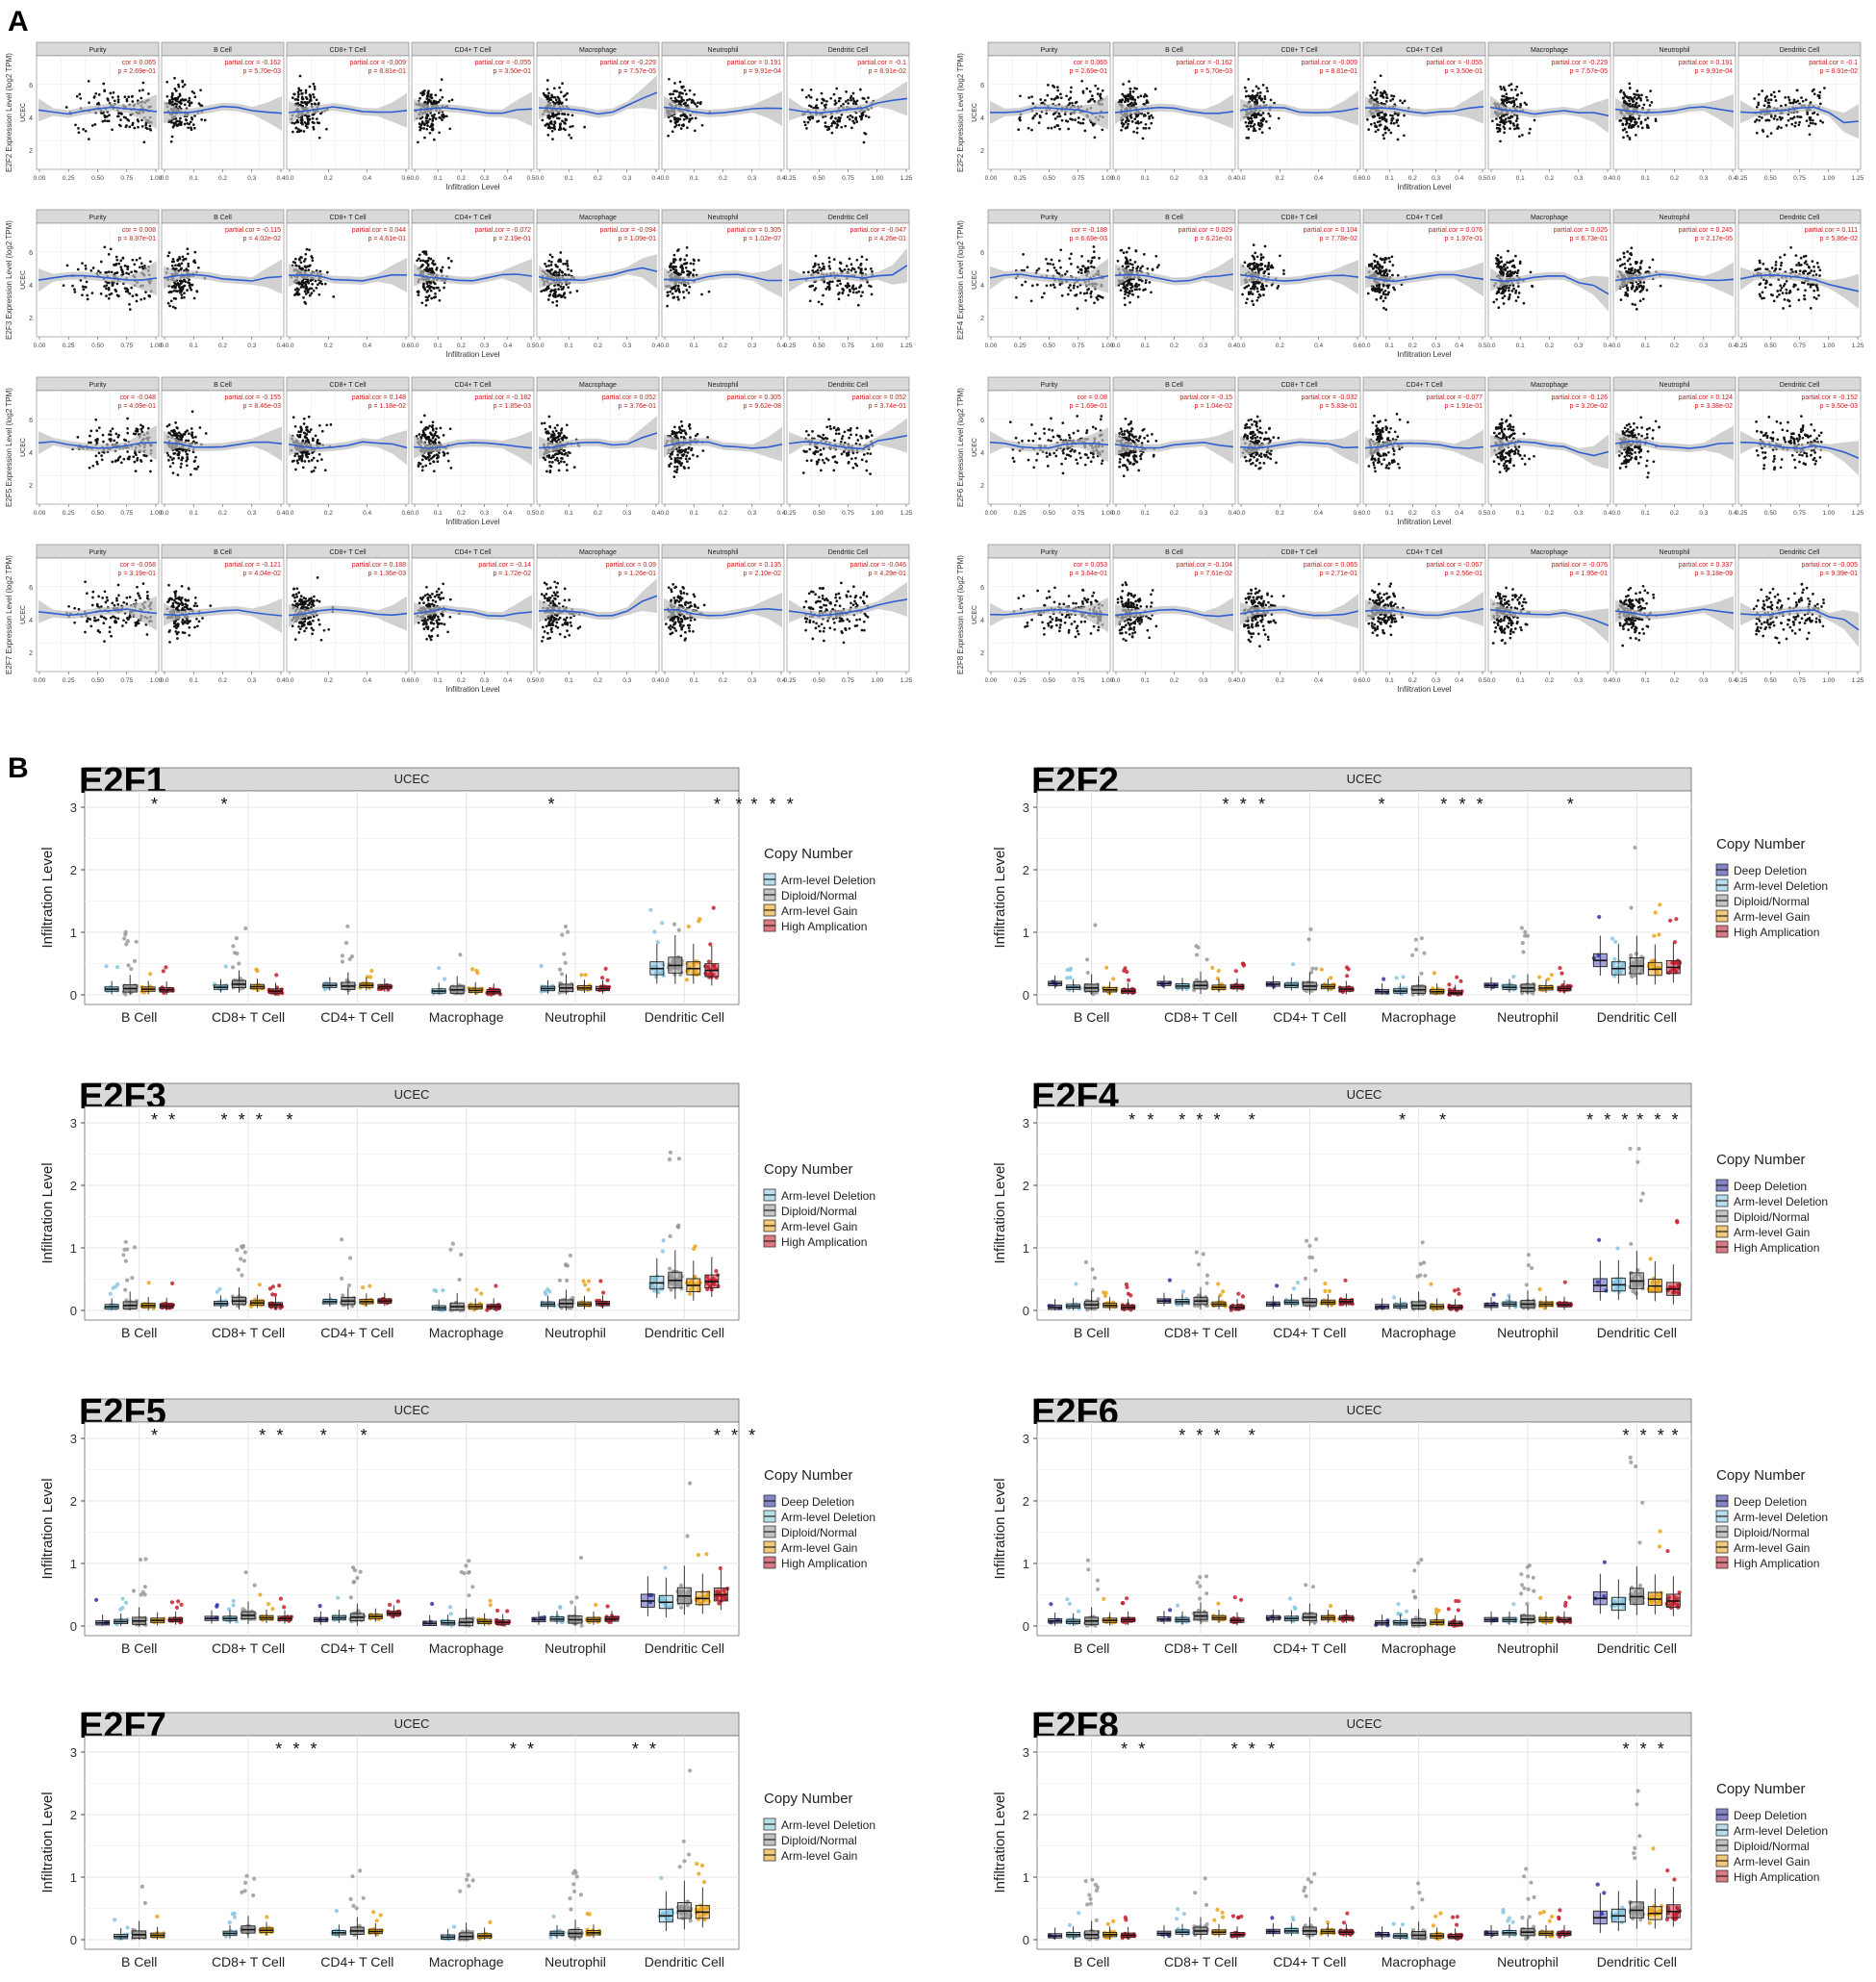  What do you see at coordinates (1115, 346) in the screenshot?
I see `x-tick-label: 0.0` at bounding box center [1115, 346].